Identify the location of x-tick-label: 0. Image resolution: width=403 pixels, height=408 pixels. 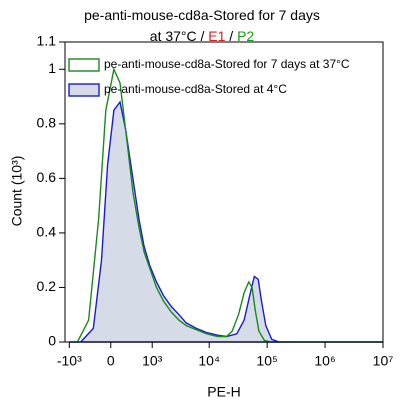
(111, 361).